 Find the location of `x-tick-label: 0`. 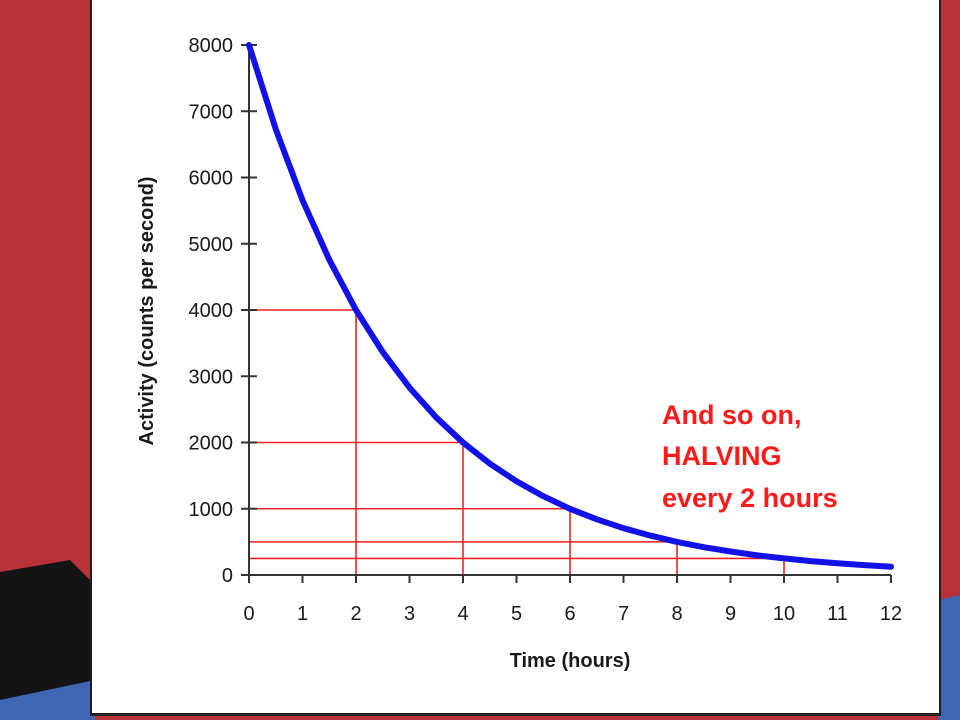

x-tick-label: 0 is located at coordinates (248, 614).